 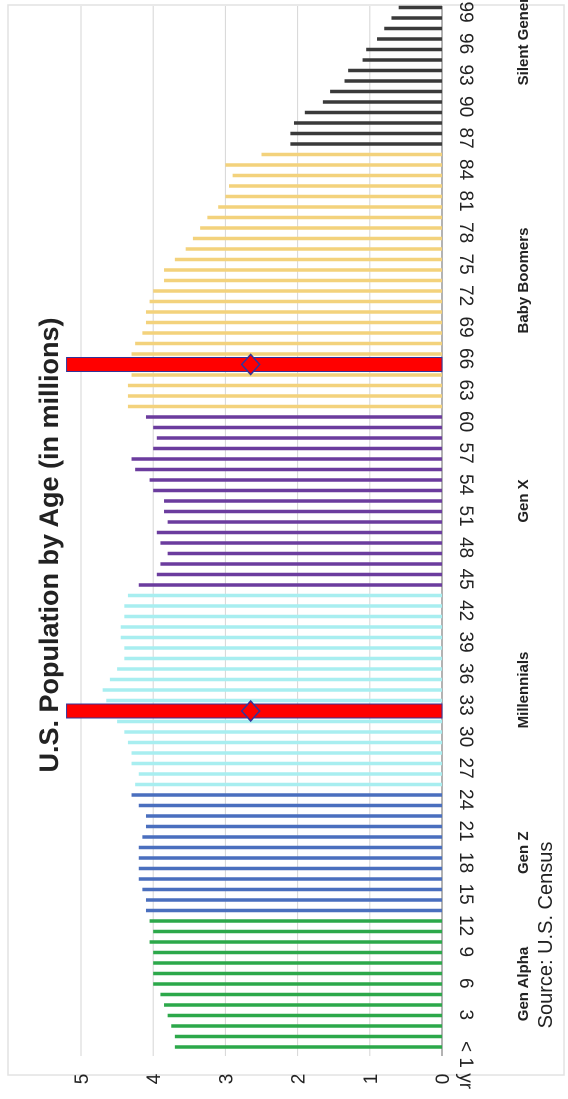 What do you see at coordinates (465, 1015) in the screenshot?
I see `age-tick-1: 3` at bounding box center [465, 1015].